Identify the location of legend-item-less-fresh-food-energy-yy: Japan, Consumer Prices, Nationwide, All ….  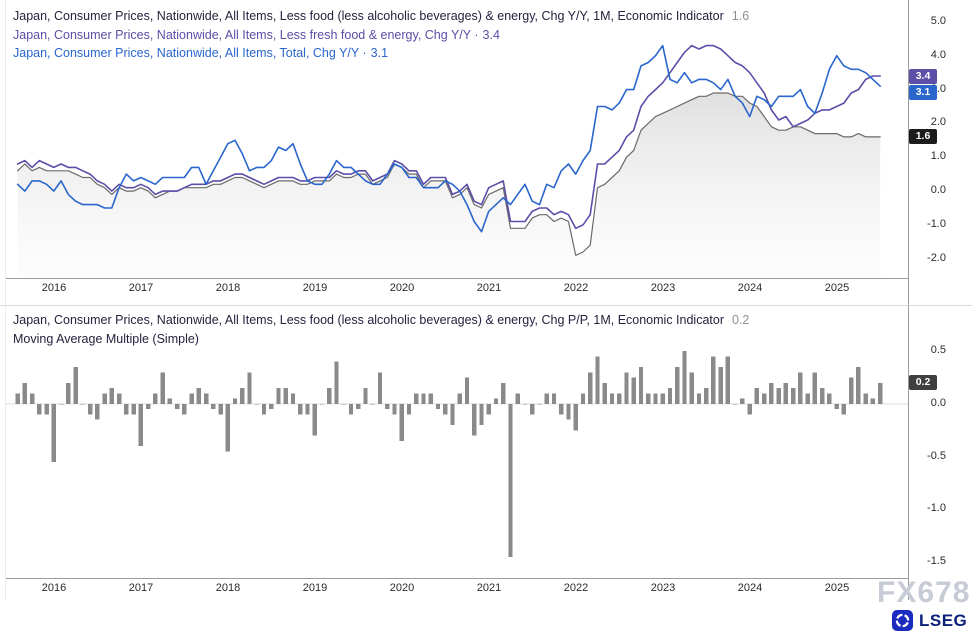
(381, 35).